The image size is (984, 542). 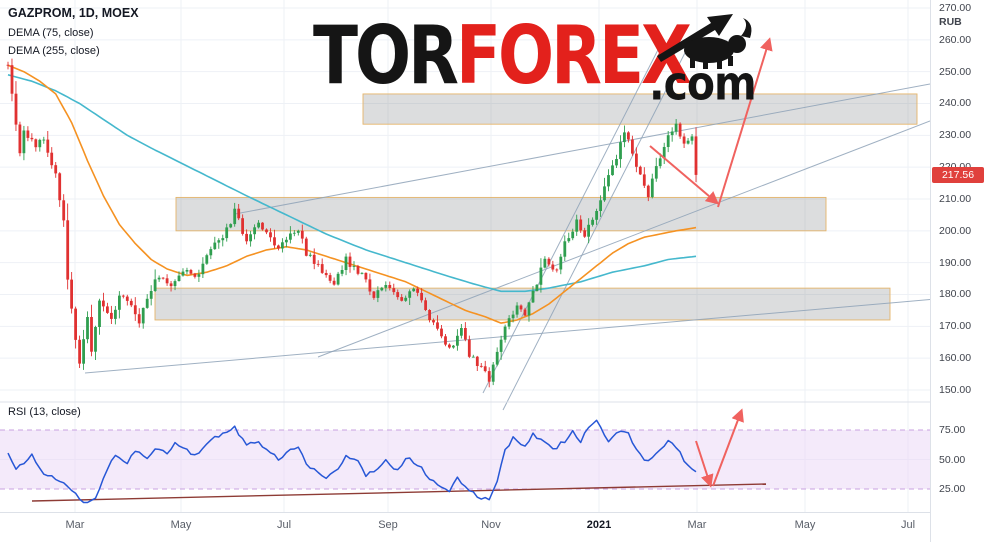 What do you see at coordinates (745, 122) in the screenshot?
I see `price-rally-arrow` at bounding box center [745, 122].